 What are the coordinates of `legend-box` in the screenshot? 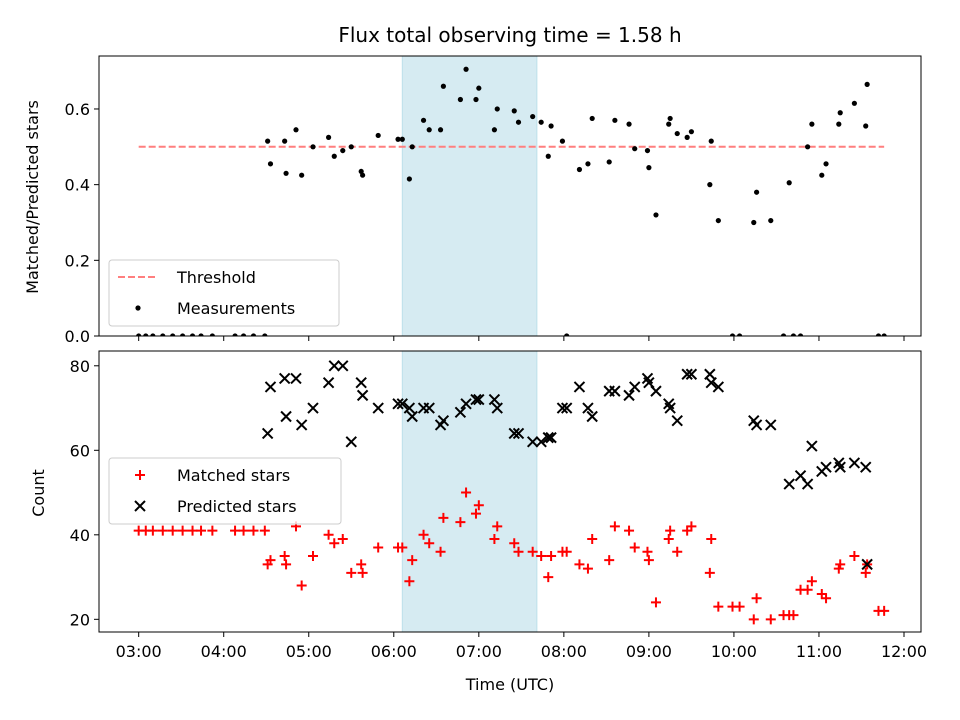 It's located at (224, 293).